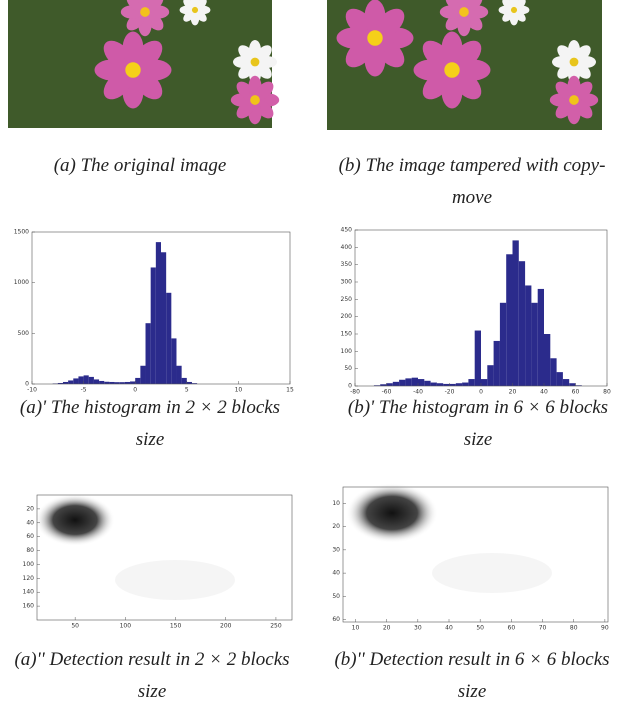  I want to click on x-tick-label: 50, so click(480, 628).